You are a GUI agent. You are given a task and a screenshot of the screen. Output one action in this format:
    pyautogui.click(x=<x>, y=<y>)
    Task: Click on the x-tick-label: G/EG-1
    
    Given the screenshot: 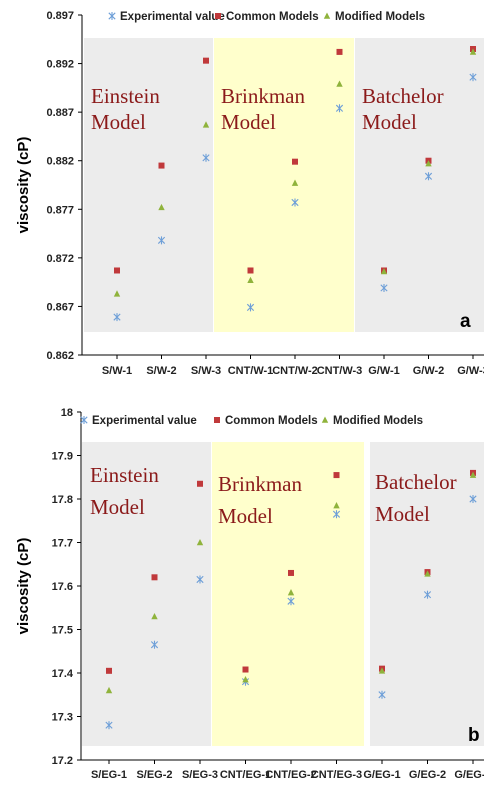 What is the action you would take?
    pyautogui.click(x=381, y=775)
    